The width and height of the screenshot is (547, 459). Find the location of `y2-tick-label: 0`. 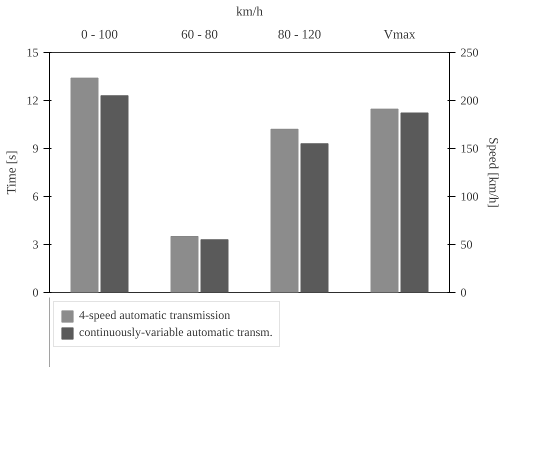

y2-tick-label: 0 is located at coordinates (463, 293).